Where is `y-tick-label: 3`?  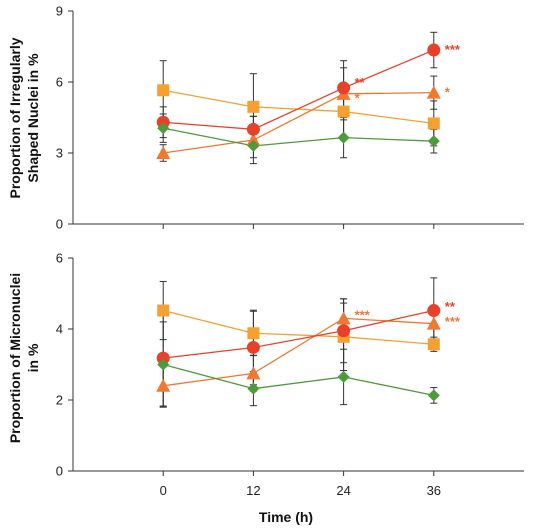 y-tick-label: 3 is located at coordinates (59, 153).